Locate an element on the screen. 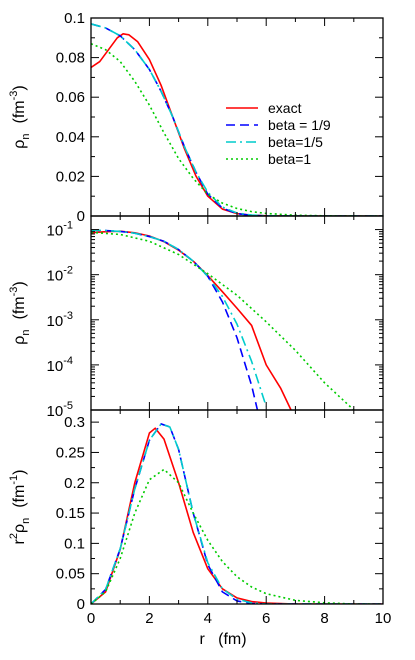 The image size is (415, 660). x-axis-label: r (fm) is located at coordinates (222, 639).